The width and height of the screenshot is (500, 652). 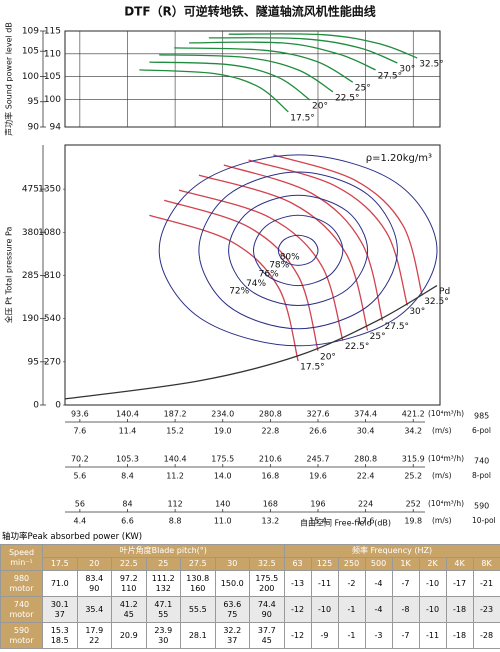 I want to click on db-cell: -7, so click(x=405, y=635).